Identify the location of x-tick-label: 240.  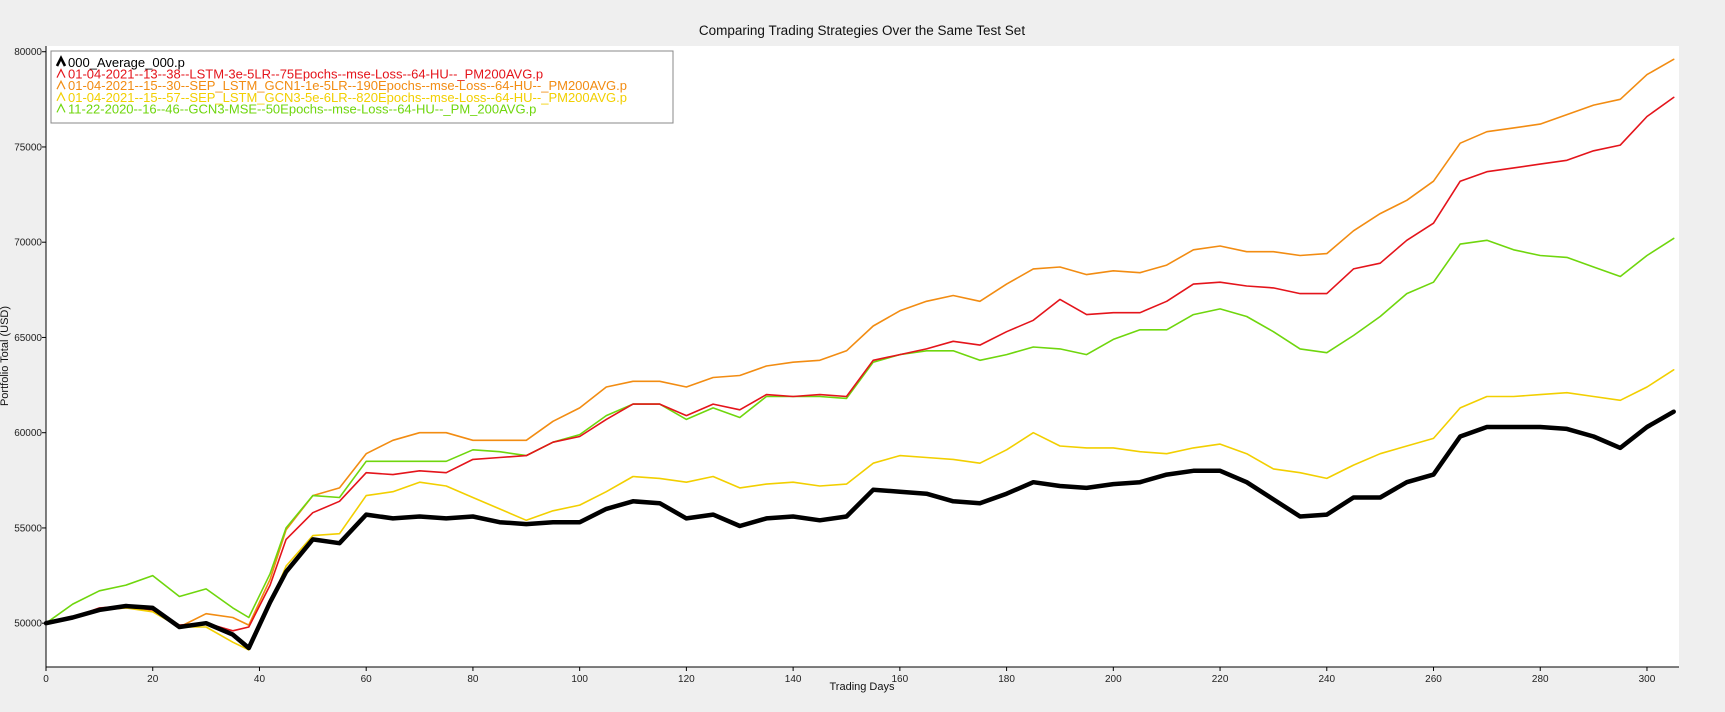
(1326, 679).